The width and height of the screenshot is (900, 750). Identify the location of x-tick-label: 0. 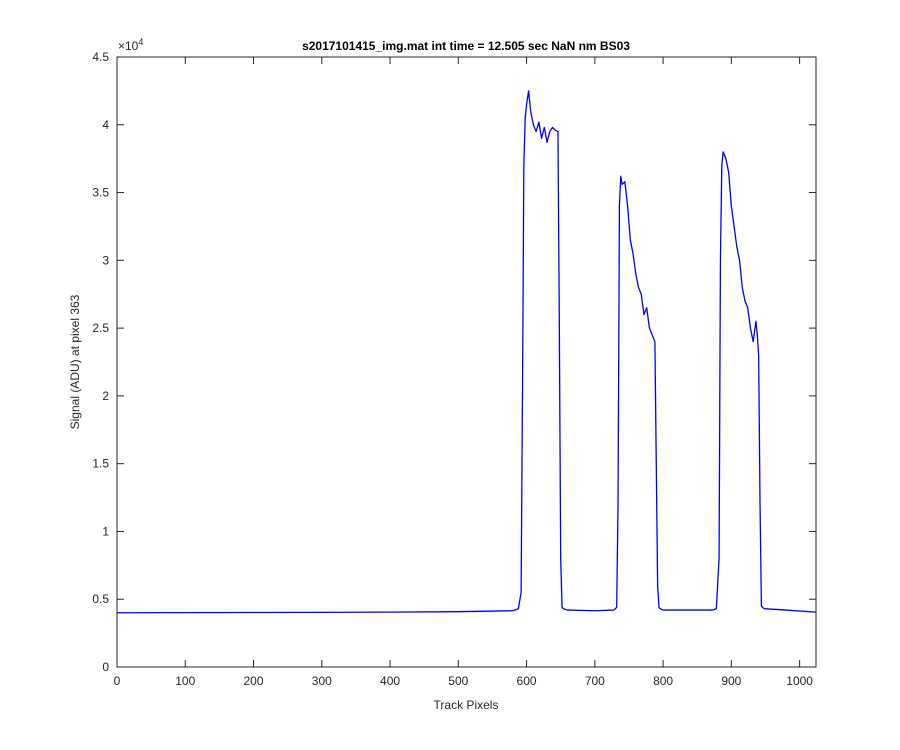
(117, 681).